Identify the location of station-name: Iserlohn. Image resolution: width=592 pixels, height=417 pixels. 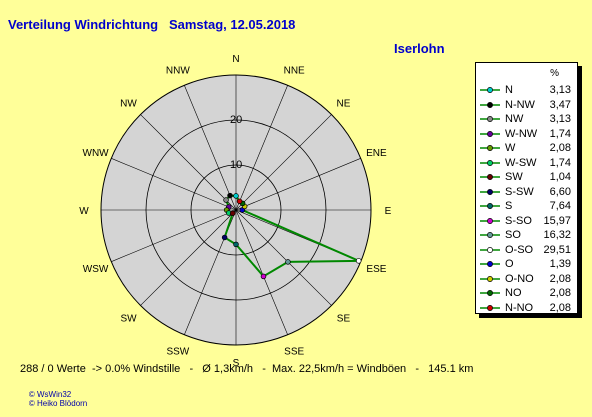
(419, 48).